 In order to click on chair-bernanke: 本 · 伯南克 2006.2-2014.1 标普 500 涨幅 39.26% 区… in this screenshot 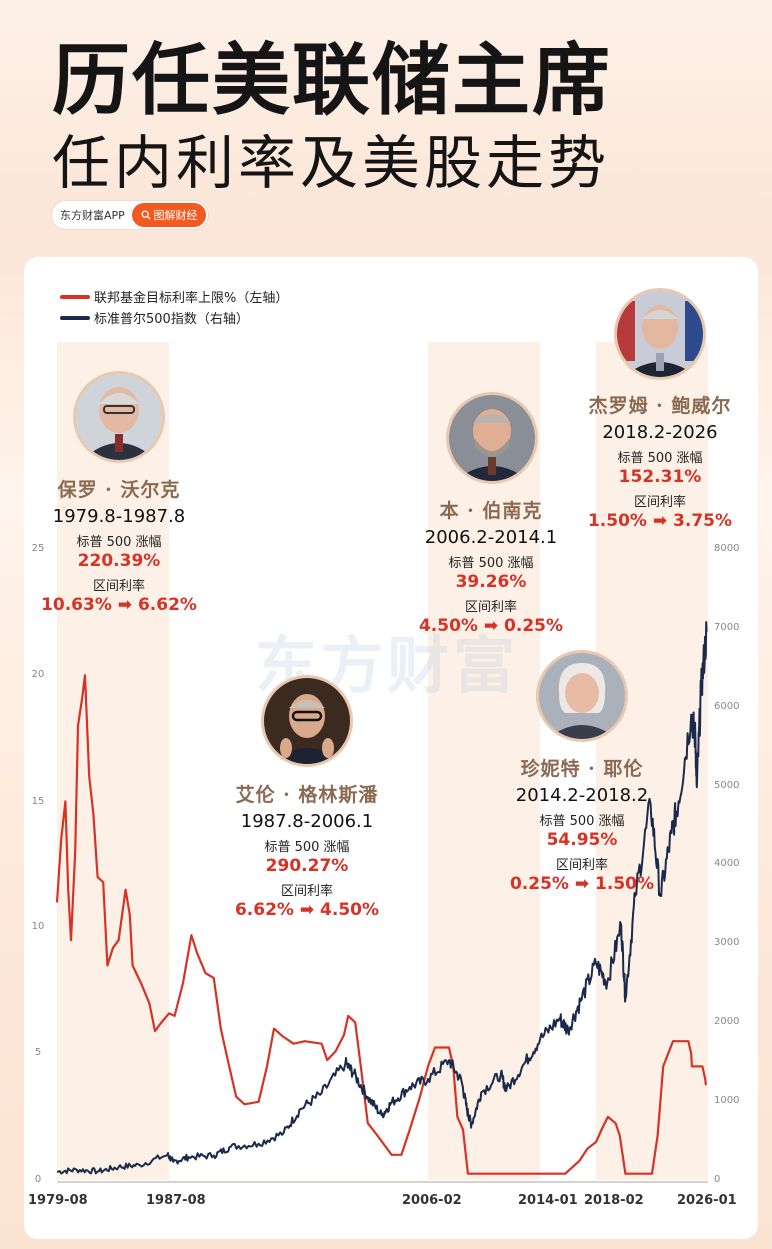, I will do `click(491, 566)`.